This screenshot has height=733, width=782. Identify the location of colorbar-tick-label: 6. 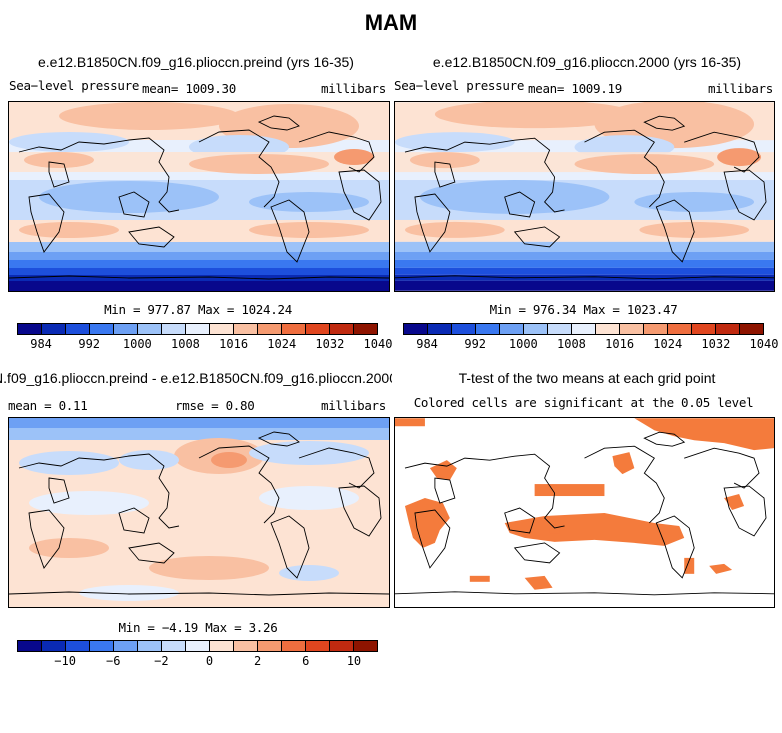
(306, 661).